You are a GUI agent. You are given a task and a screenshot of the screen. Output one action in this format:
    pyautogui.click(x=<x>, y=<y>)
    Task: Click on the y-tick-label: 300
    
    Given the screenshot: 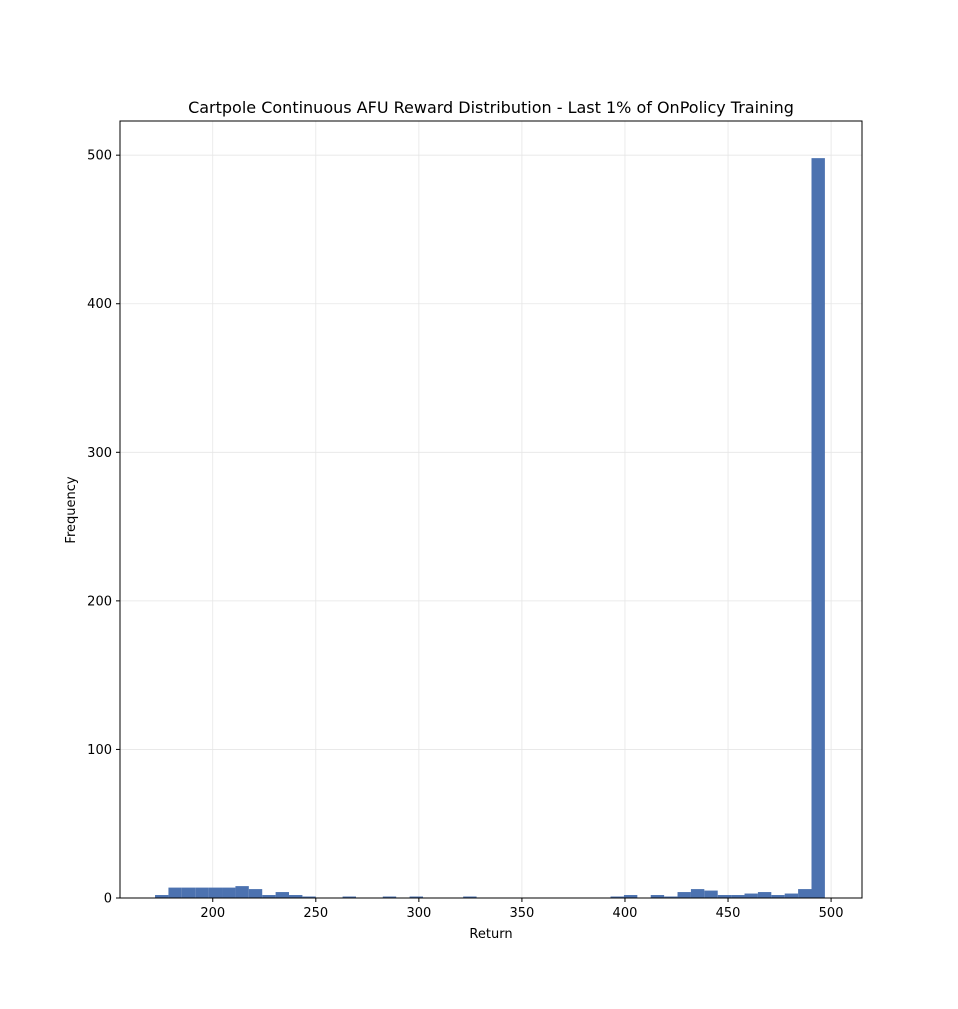 What is the action you would take?
    pyautogui.click(x=99, y=453)
    